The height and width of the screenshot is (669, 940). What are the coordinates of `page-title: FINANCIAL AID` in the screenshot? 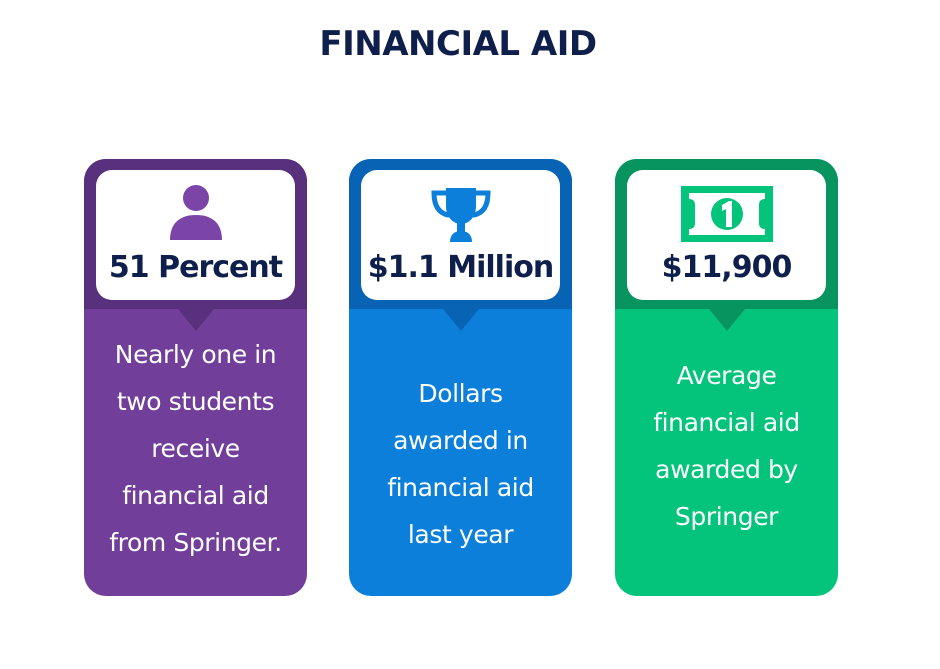 It's located at (458, 44).